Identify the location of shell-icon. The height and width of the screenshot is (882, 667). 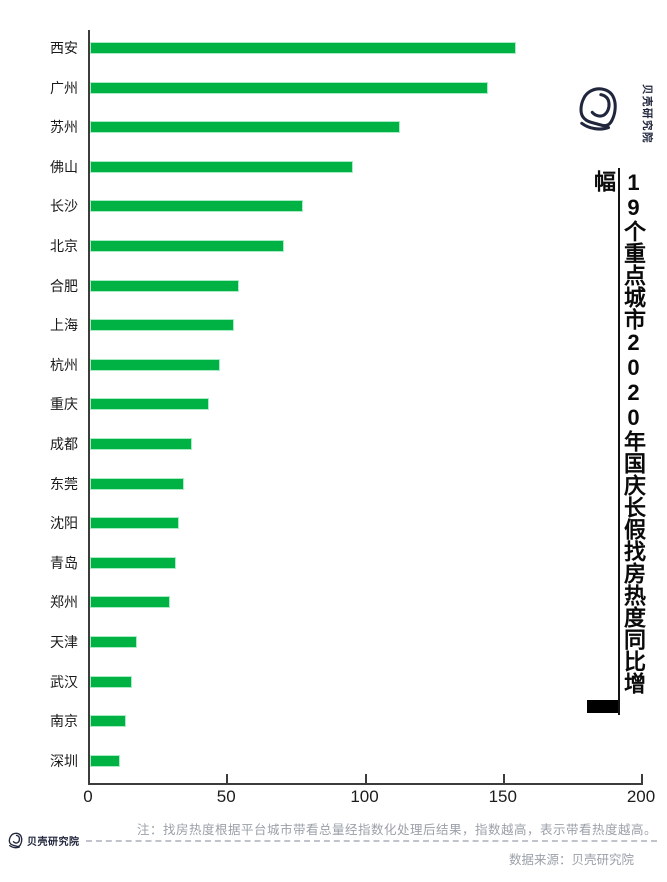
(598, 109).